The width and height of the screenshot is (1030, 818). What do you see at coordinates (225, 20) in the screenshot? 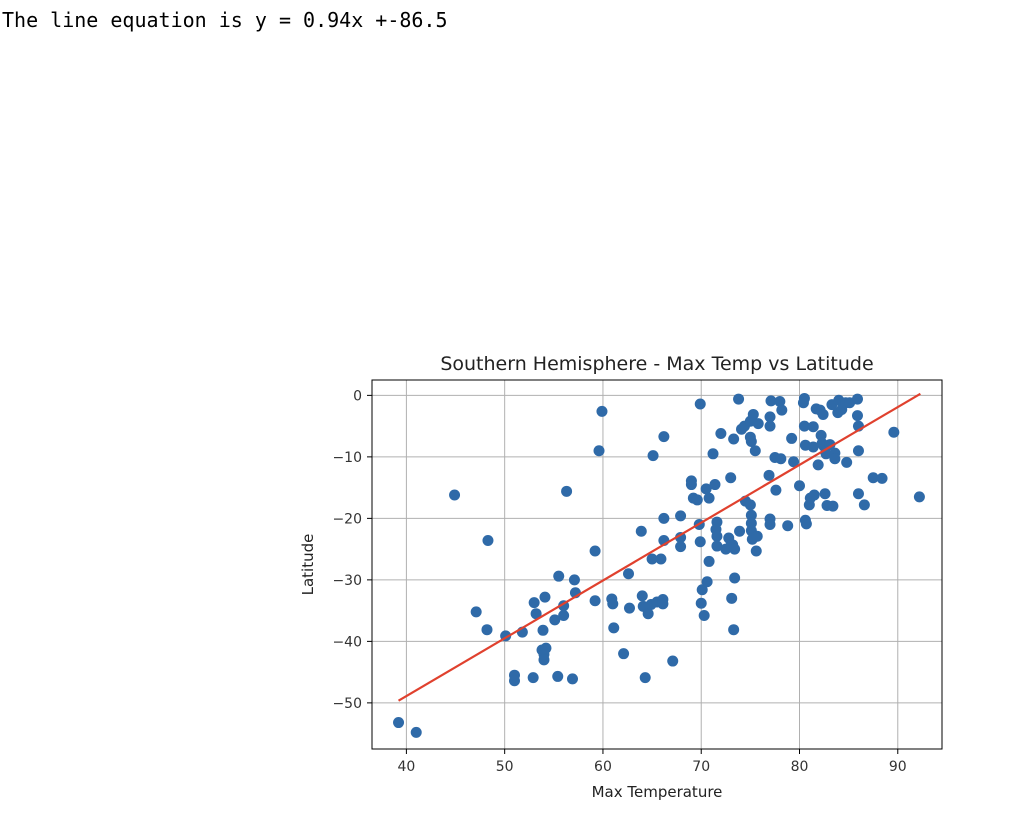
I see `equation-output: The line equation is y = 0.94x +-86.5` at bounding box center [225, 20].